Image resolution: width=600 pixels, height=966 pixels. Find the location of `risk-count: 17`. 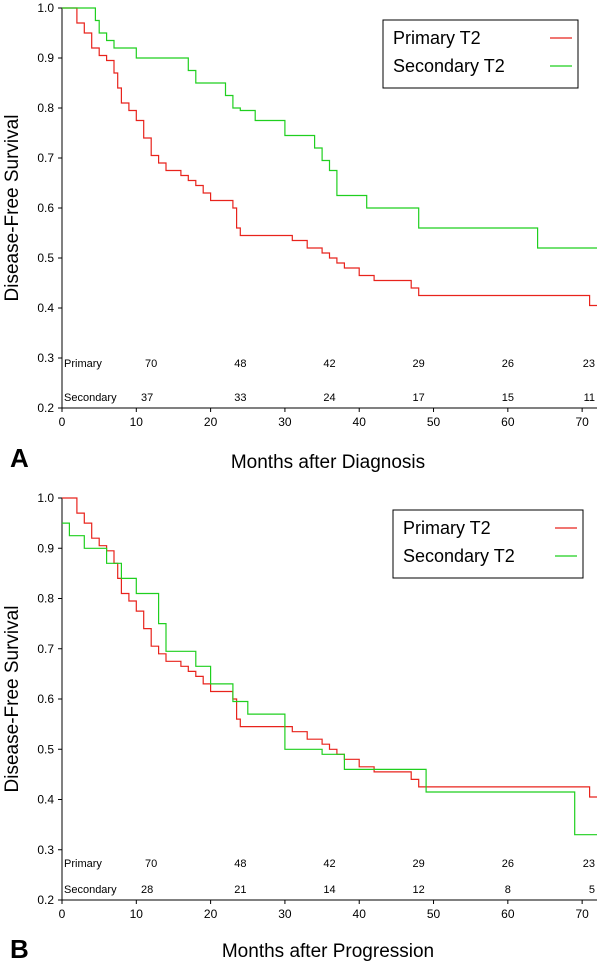

risk-count: 17 is located at coordinates (419, 398).